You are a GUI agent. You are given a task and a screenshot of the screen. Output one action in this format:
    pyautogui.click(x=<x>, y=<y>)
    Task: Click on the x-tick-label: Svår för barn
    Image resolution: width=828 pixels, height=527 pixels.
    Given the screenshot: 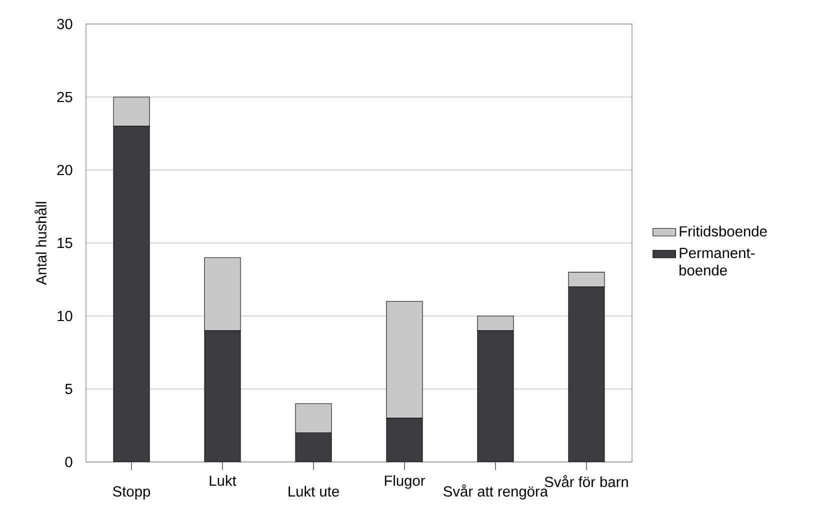 What is the action you would take?
    pyautogui.click(x=586, y=481)
    